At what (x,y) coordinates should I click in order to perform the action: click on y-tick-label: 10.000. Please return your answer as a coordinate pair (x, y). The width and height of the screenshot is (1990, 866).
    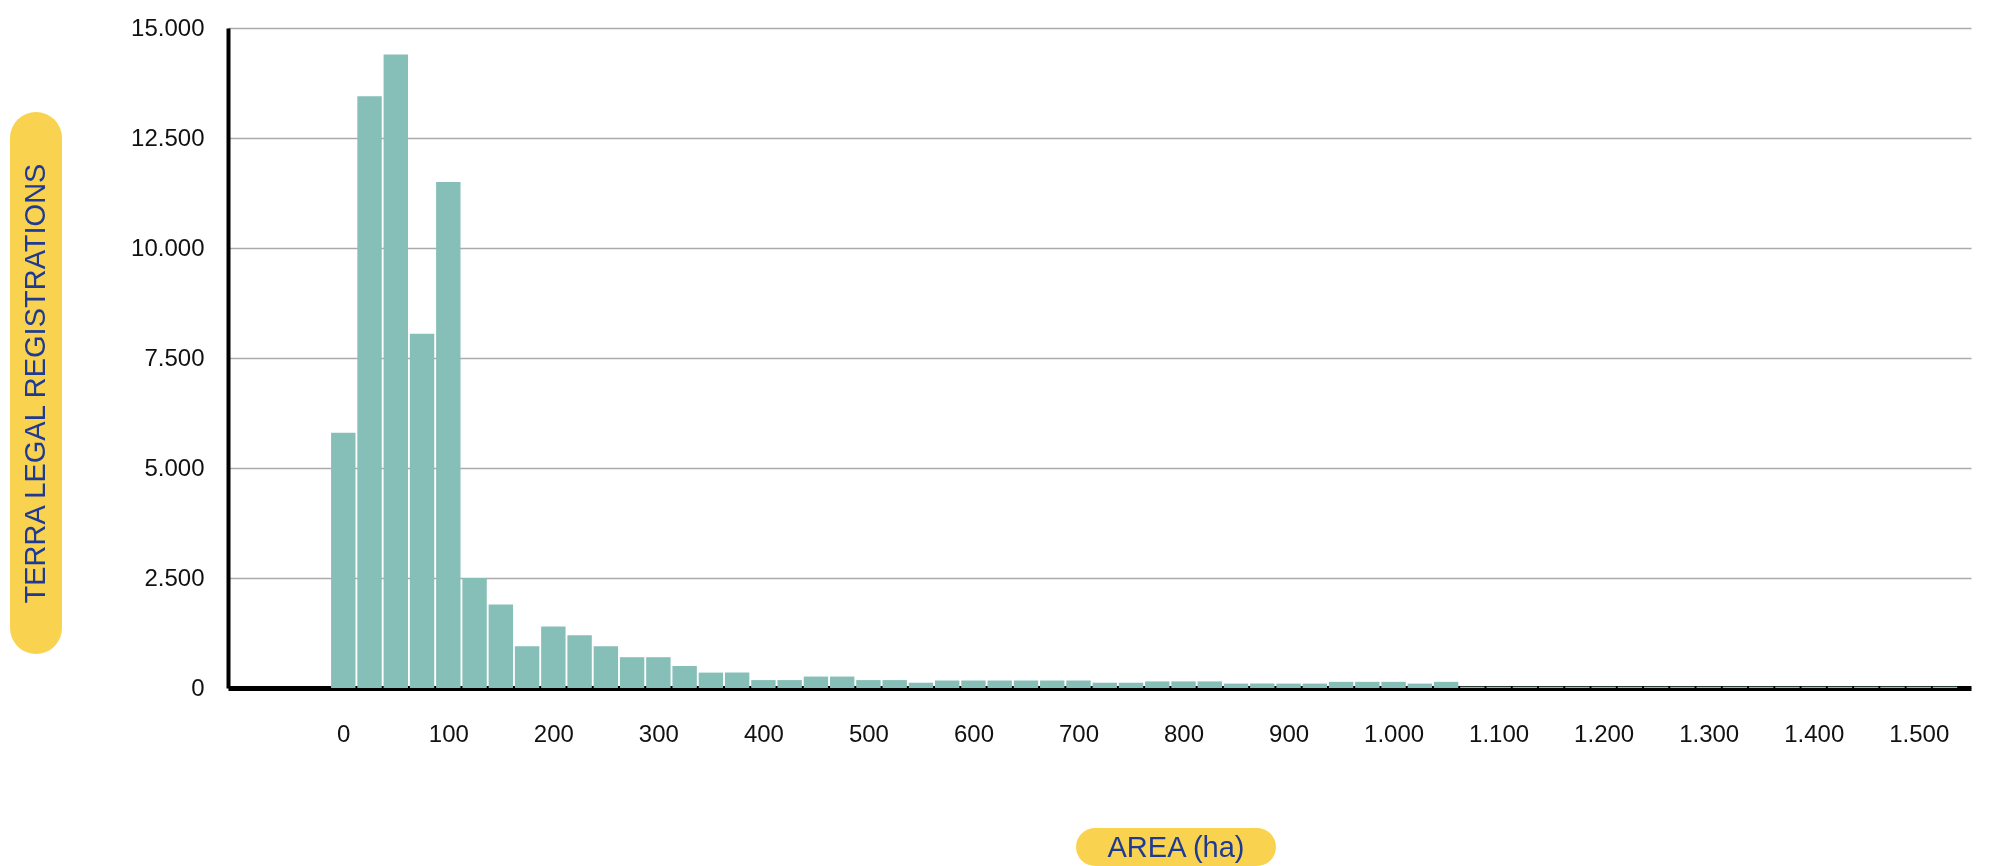
    Looking at the image, I should click on (168, 247).